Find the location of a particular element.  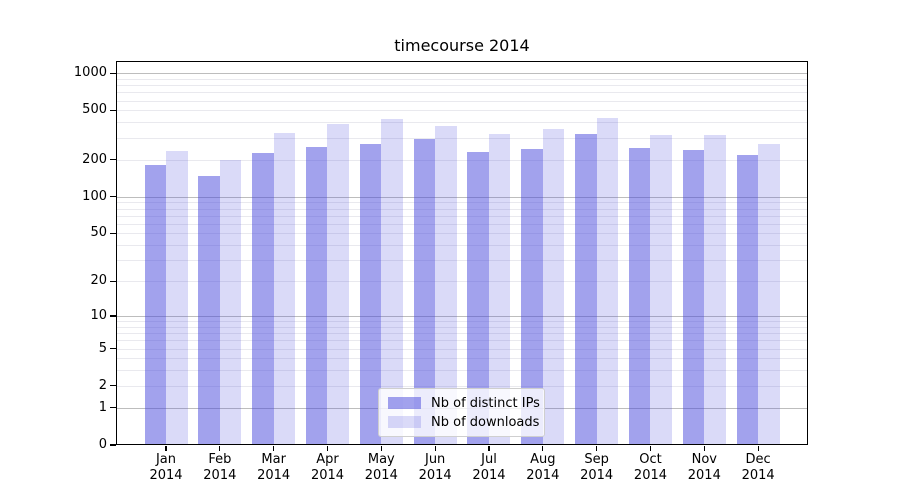

legend: Nb of distinct IPs Nb of downloads is located at coordinates (461, 412).